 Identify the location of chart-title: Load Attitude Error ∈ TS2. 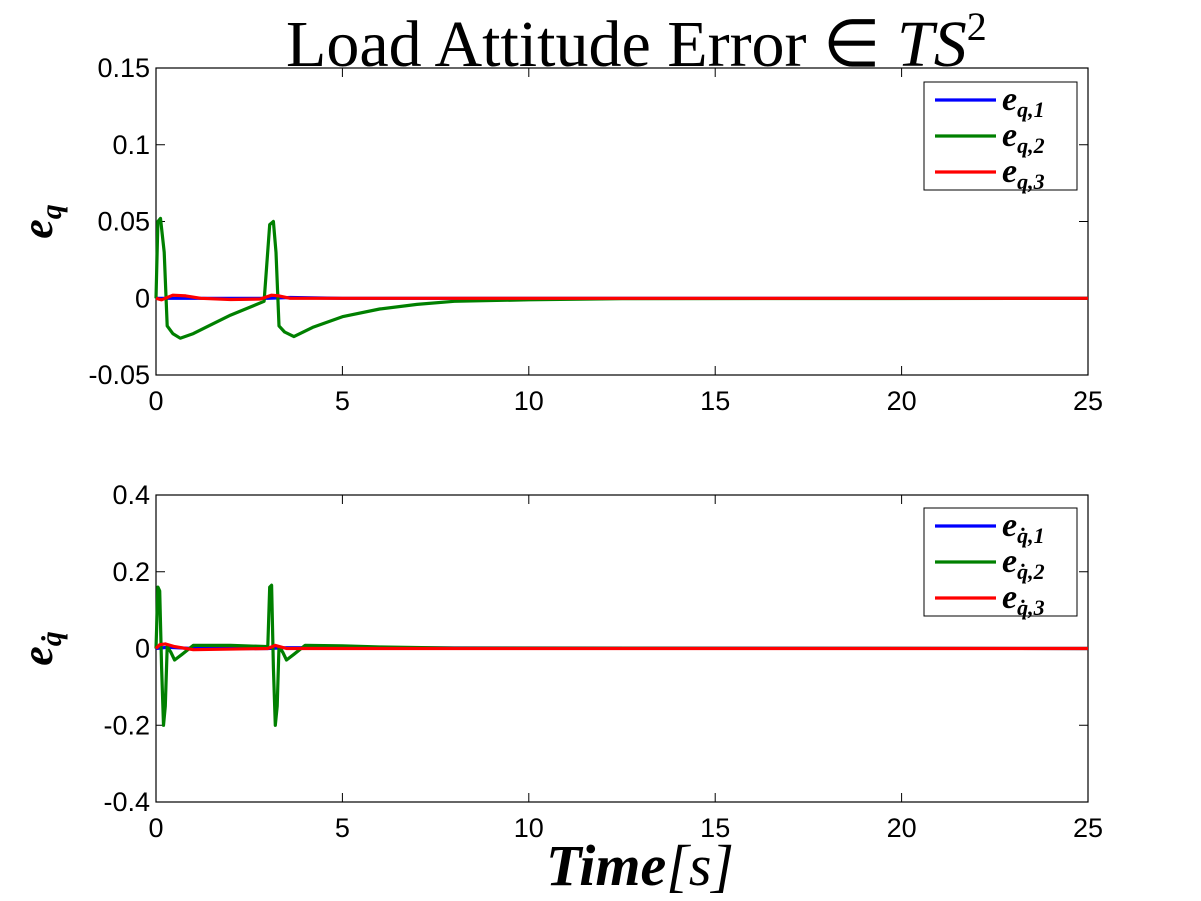
(636, 42).